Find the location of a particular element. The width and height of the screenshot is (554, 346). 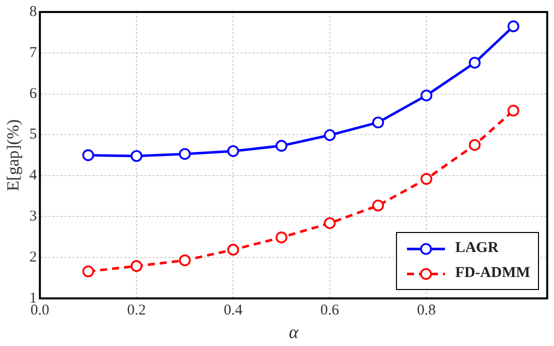

x-tick-label: 0.6 is located at coordinates (330, 310).